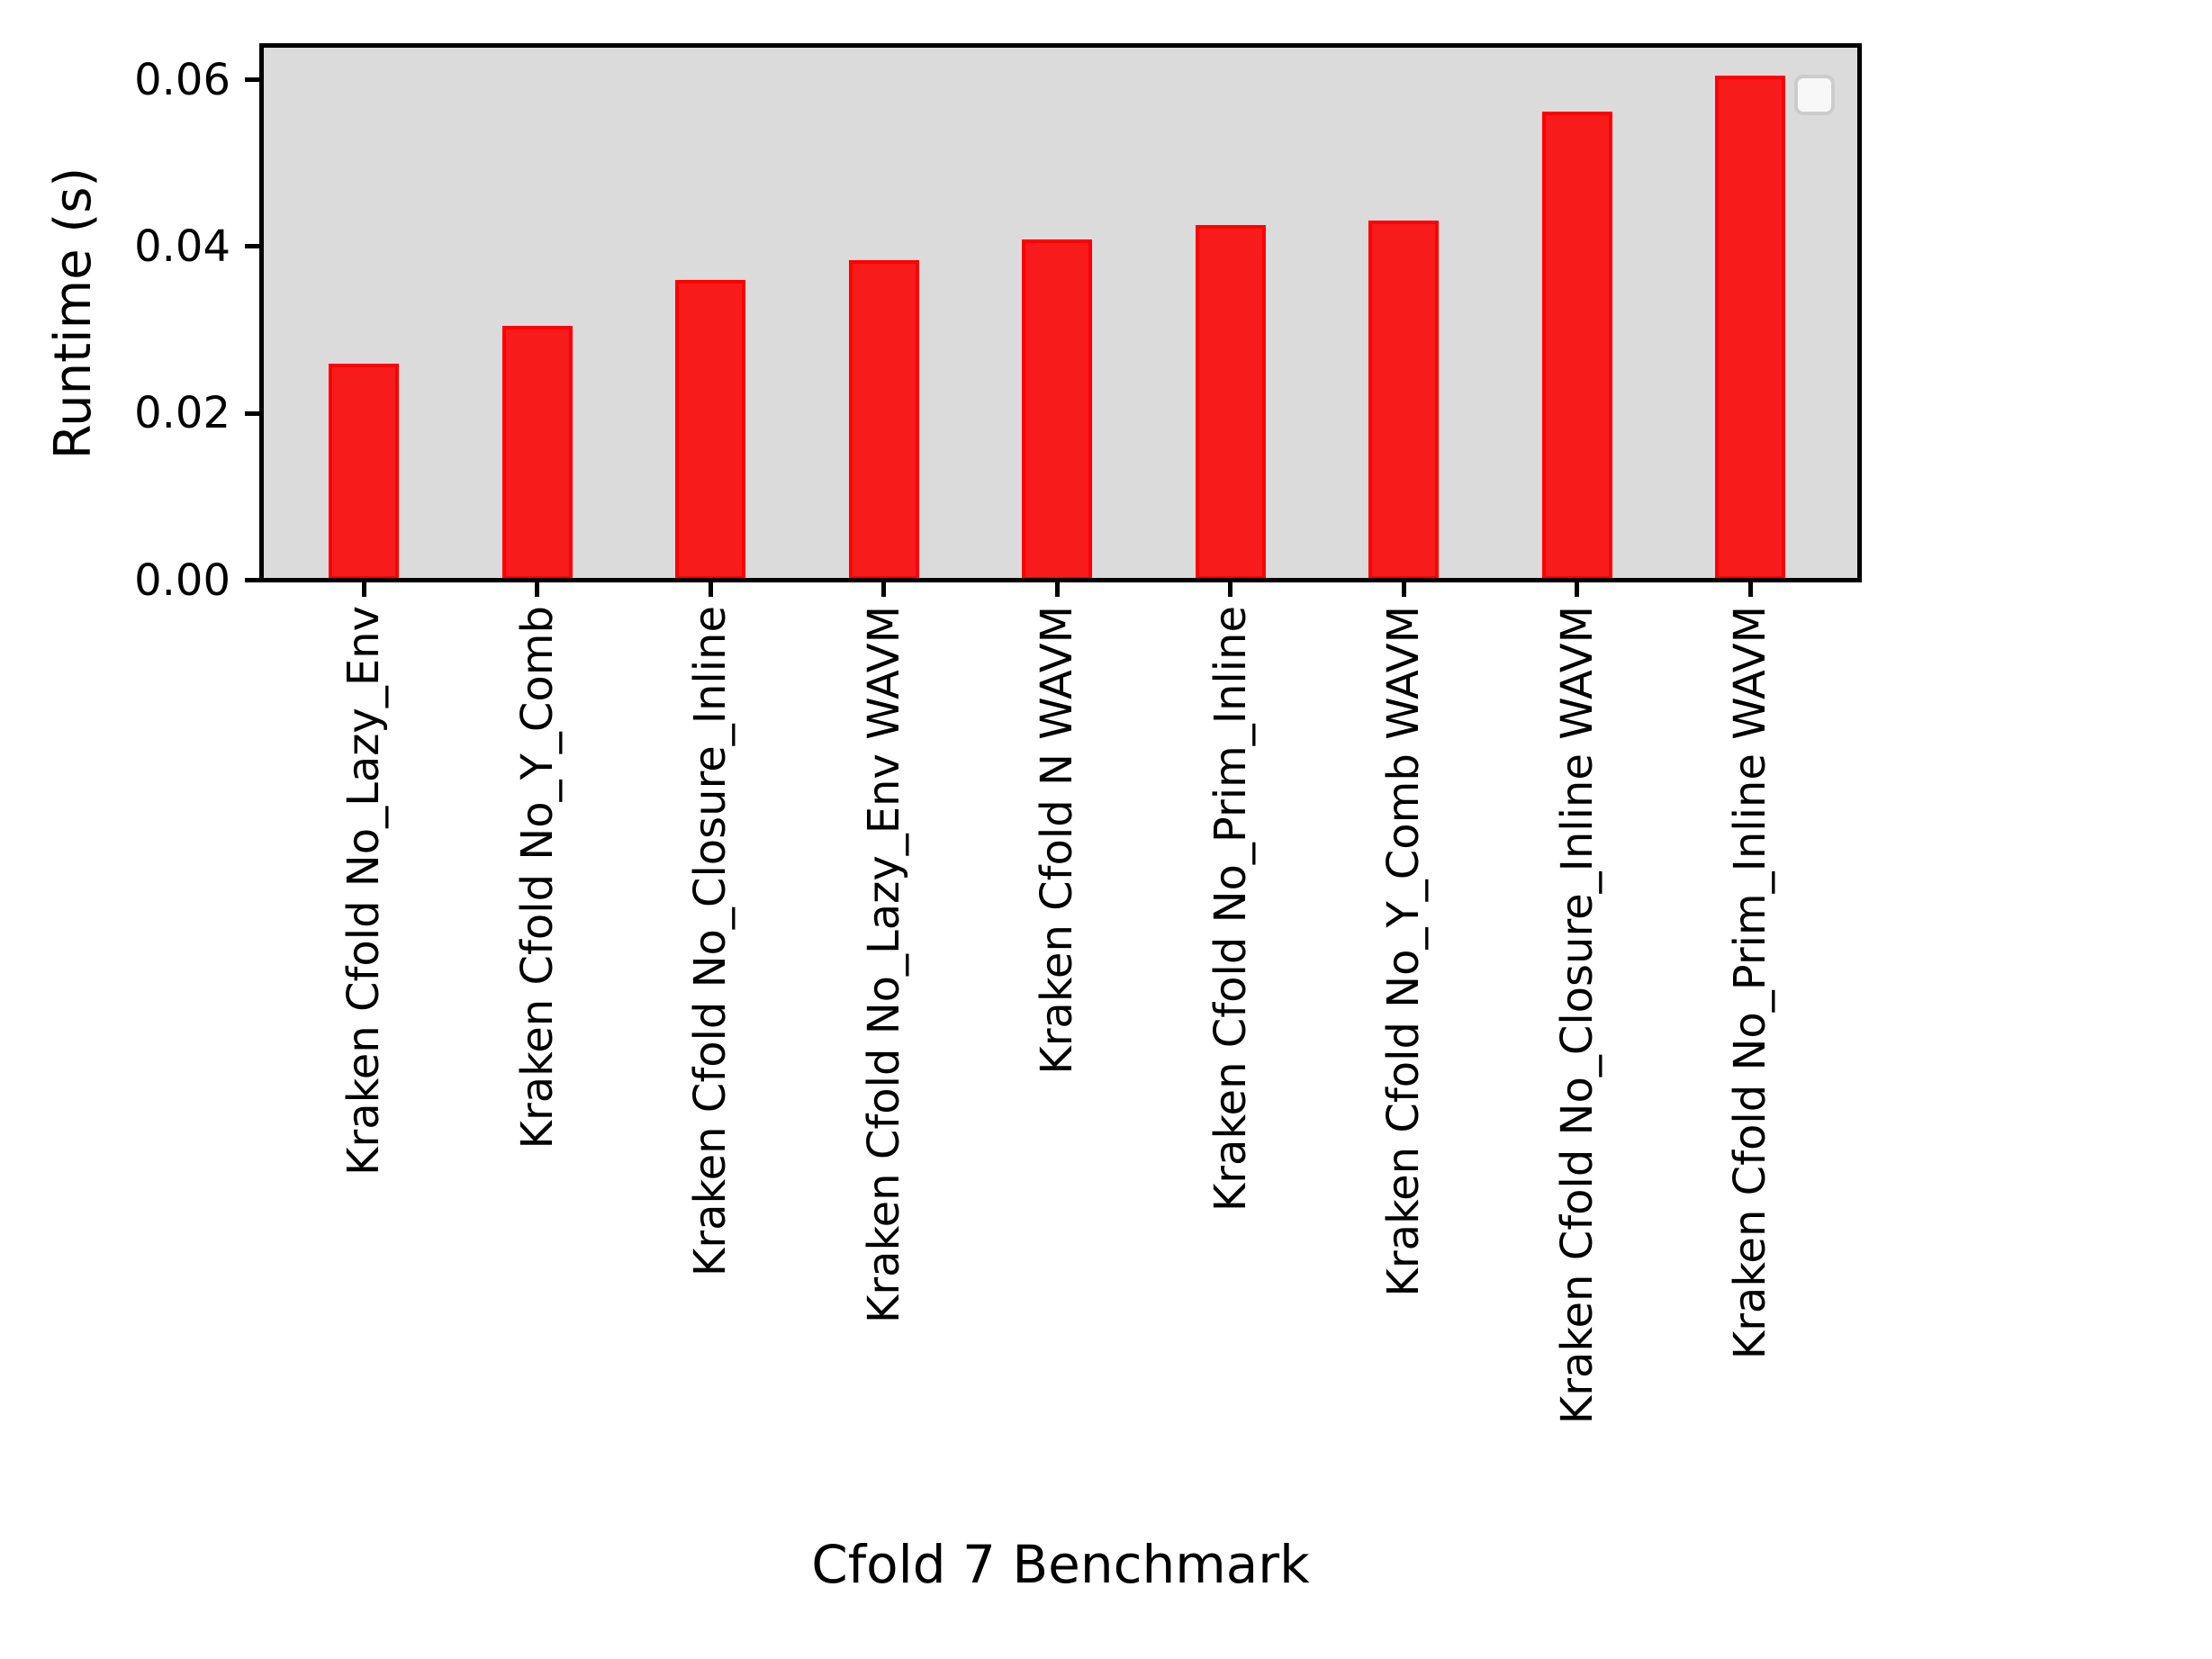 The image size is (2212, 1659). What do you see at coordinates (1403, 951) in the screenshot?
I see `x-tick-label: Kraken Cfold No_Y_Comb WAVM` at bounding box center [1403, 951].